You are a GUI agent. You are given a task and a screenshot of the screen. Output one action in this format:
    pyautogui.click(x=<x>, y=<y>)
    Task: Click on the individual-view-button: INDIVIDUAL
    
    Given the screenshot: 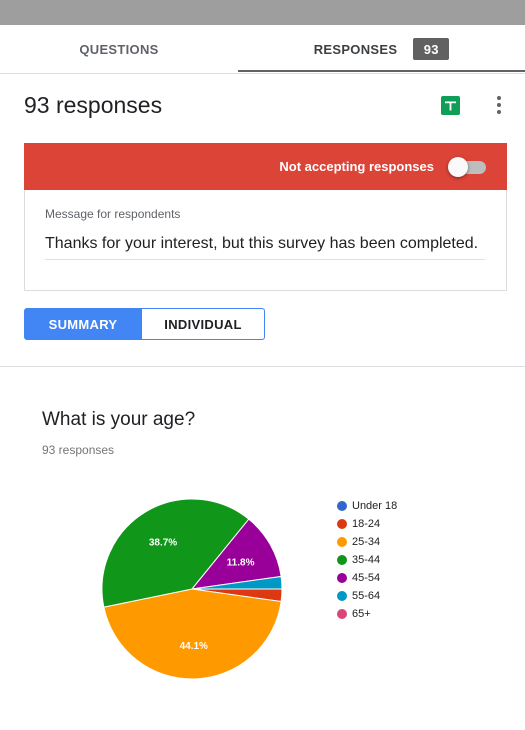 What is the action you would take?
    pyautogui.click(x=203, y=324)
    